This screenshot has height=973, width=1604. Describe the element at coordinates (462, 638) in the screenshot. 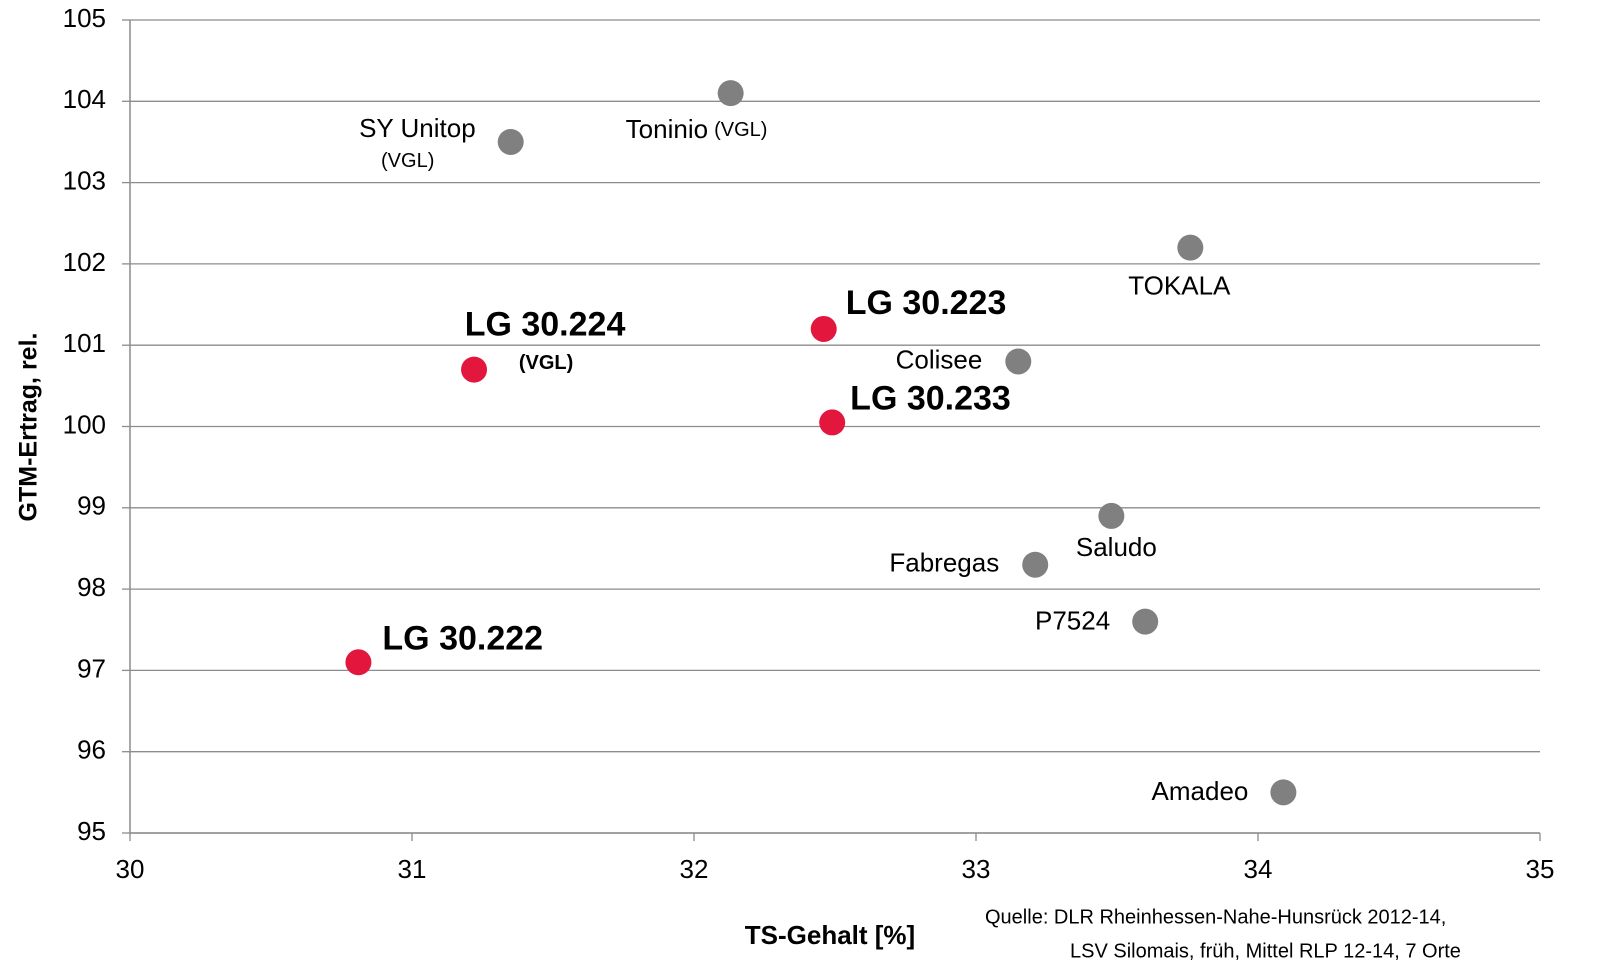

I see `point-label: LG 30.222` at that location.